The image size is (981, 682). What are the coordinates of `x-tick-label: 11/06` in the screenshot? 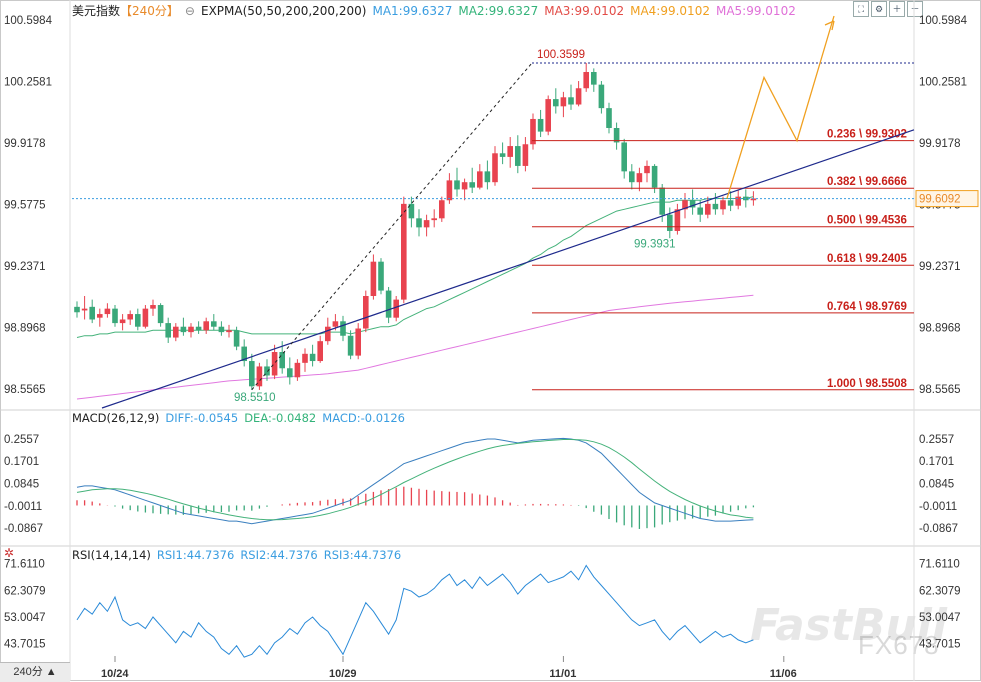 It's located at (783, 674).